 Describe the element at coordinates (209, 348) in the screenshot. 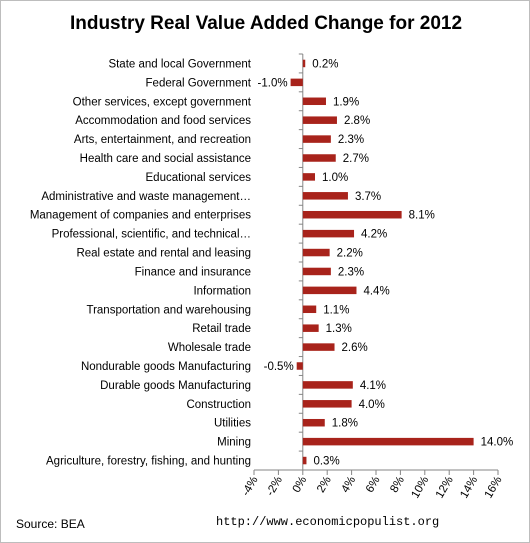

I see `category-label: Wholesale trade` at that location.